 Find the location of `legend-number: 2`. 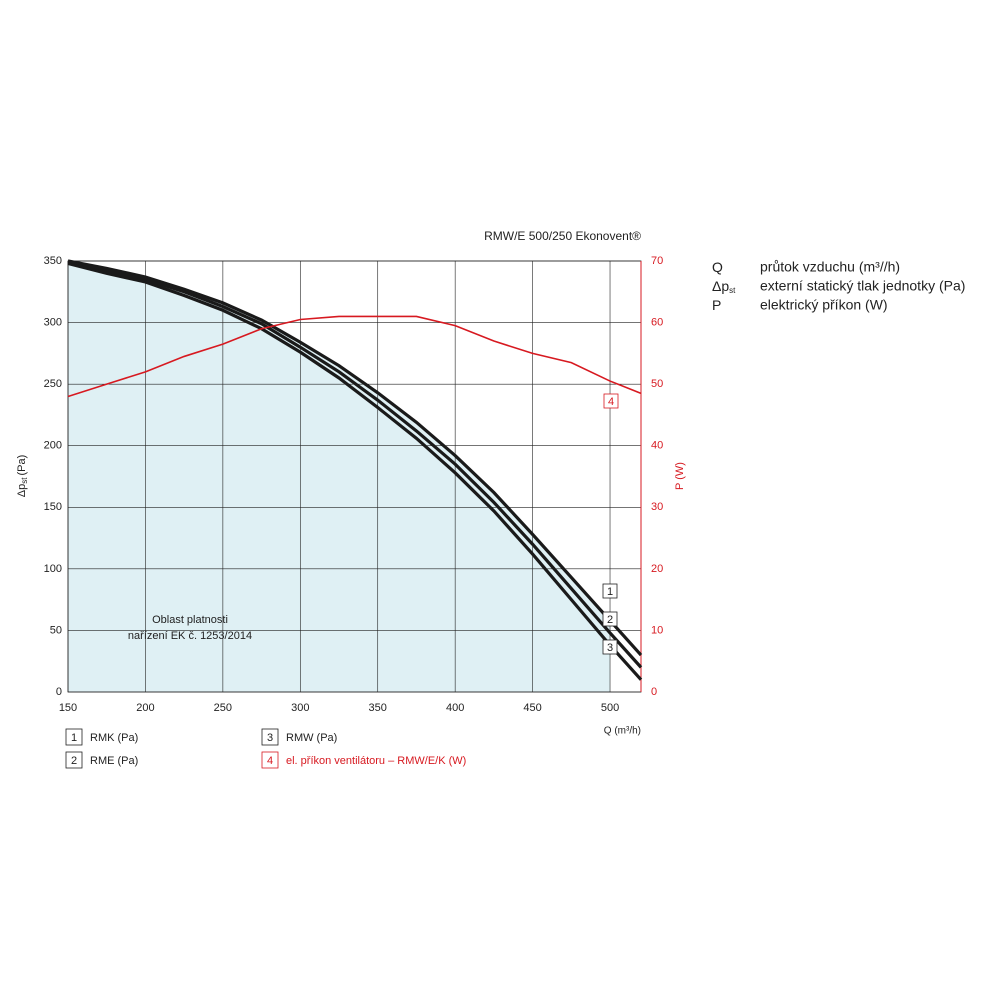

legend-number: 2 is located at coordinates (74, 761).